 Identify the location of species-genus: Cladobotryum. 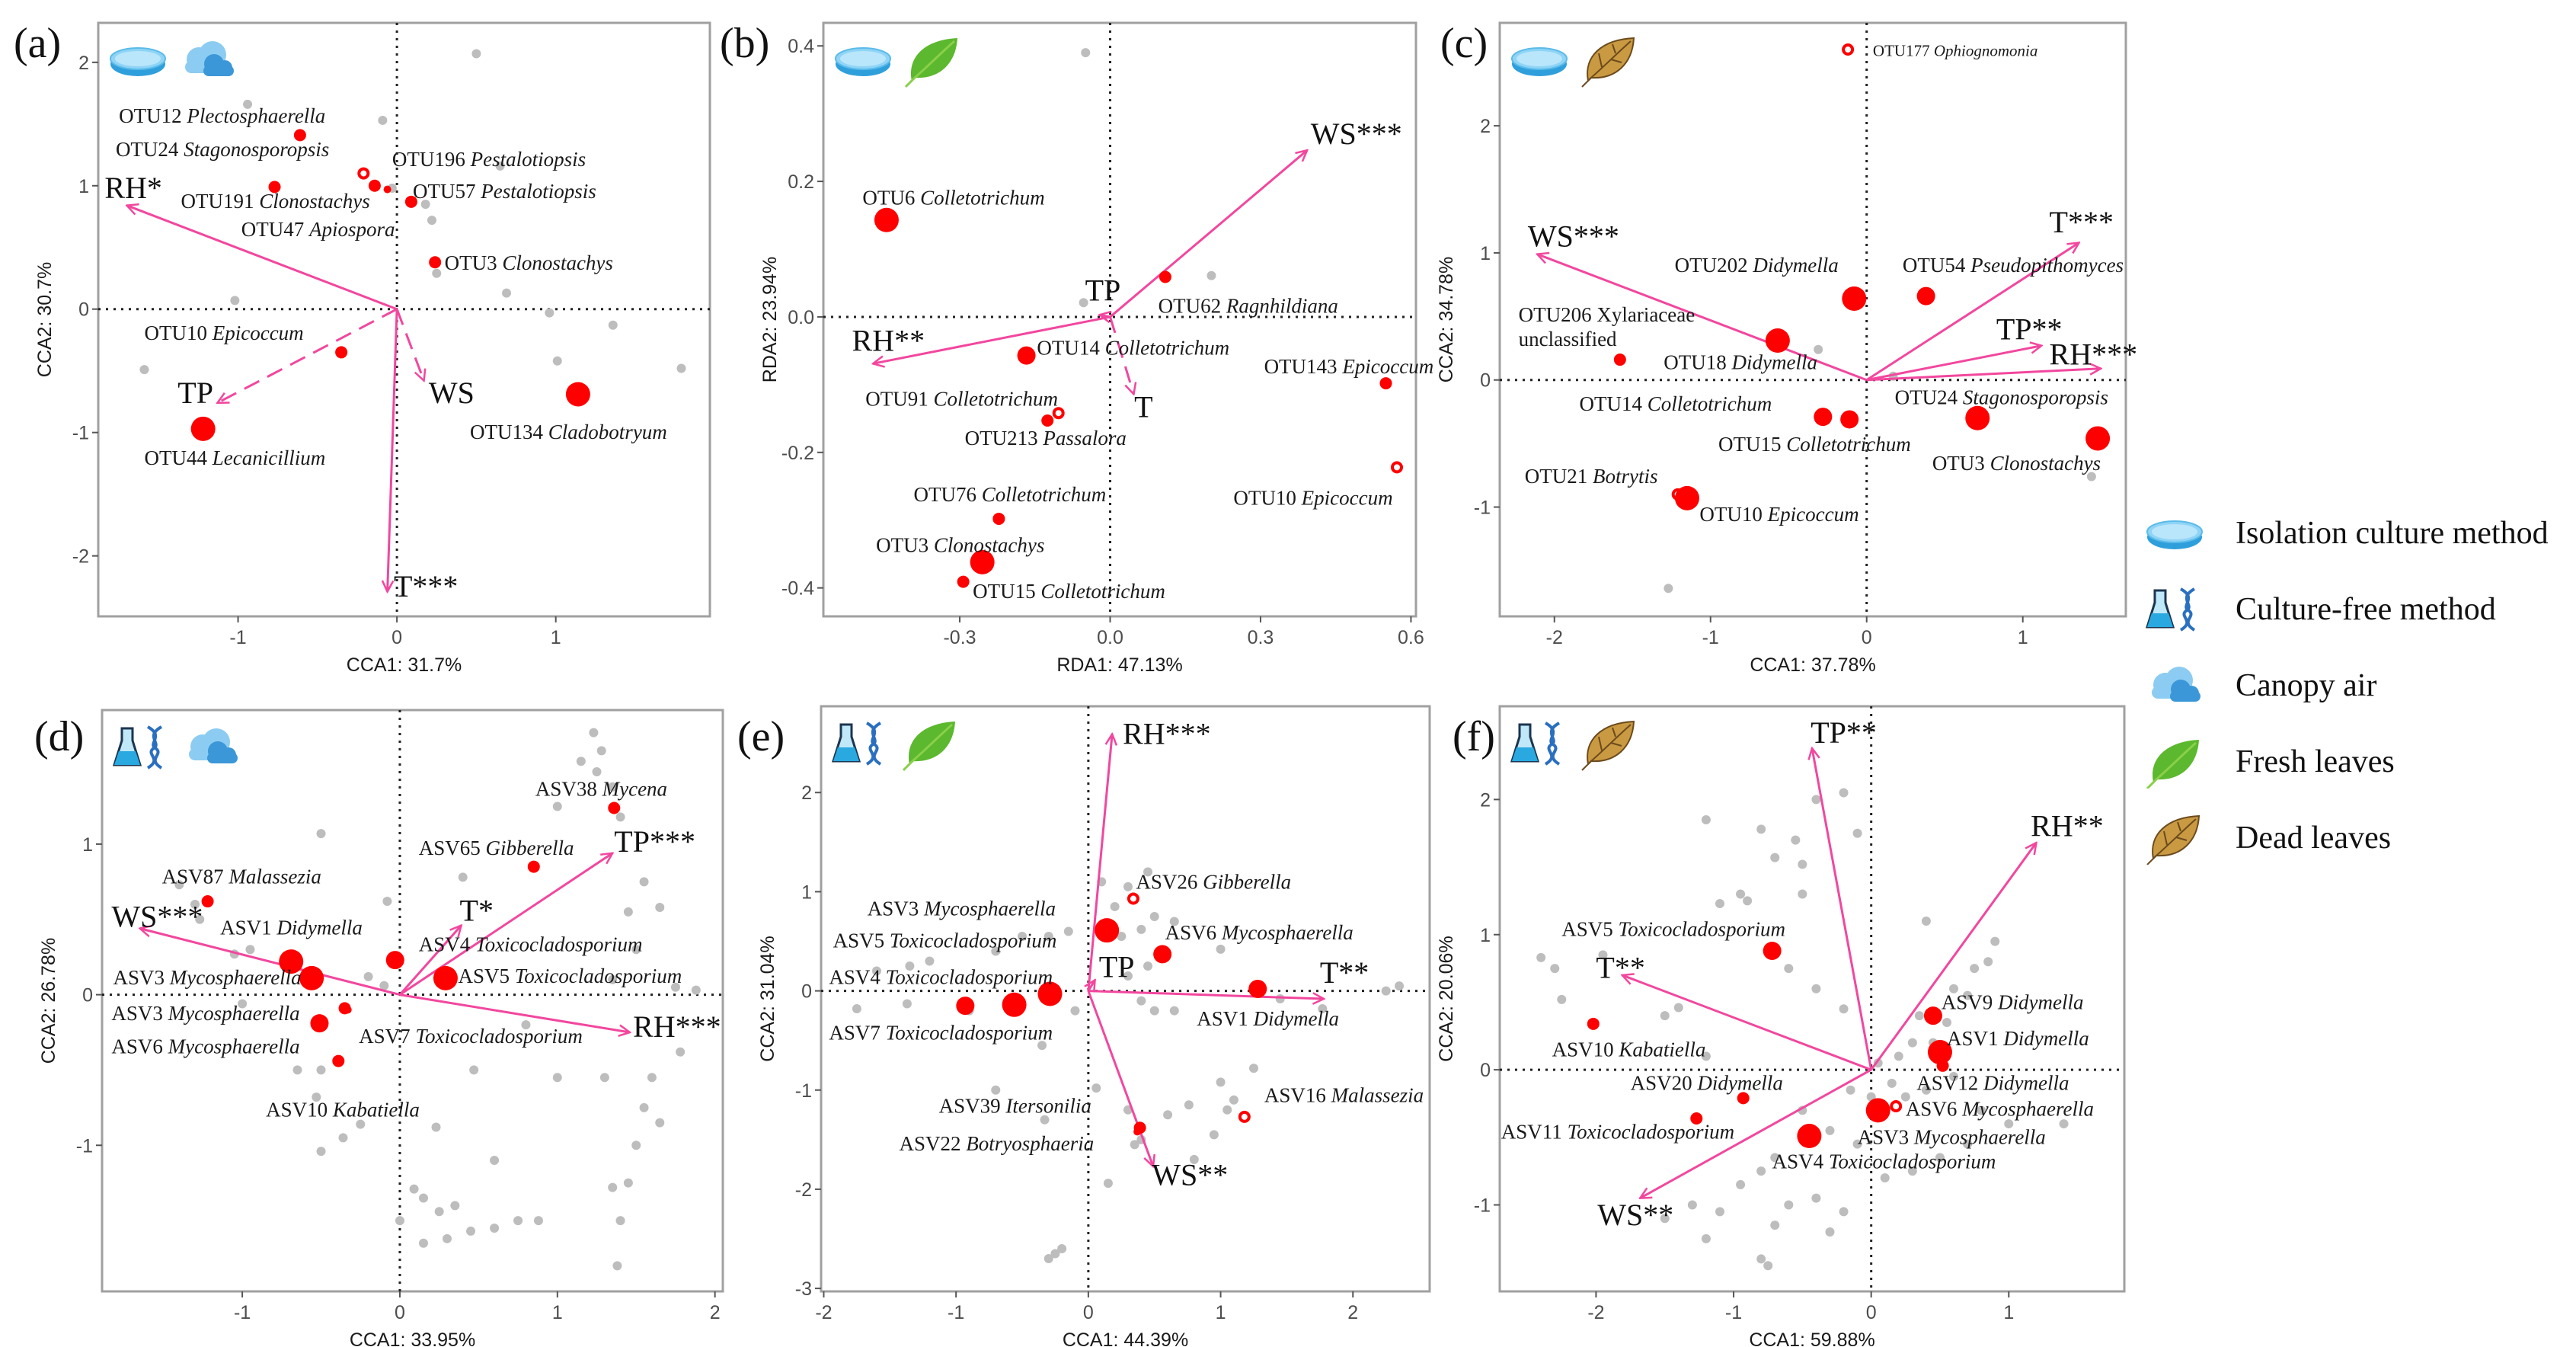
(607, 432).